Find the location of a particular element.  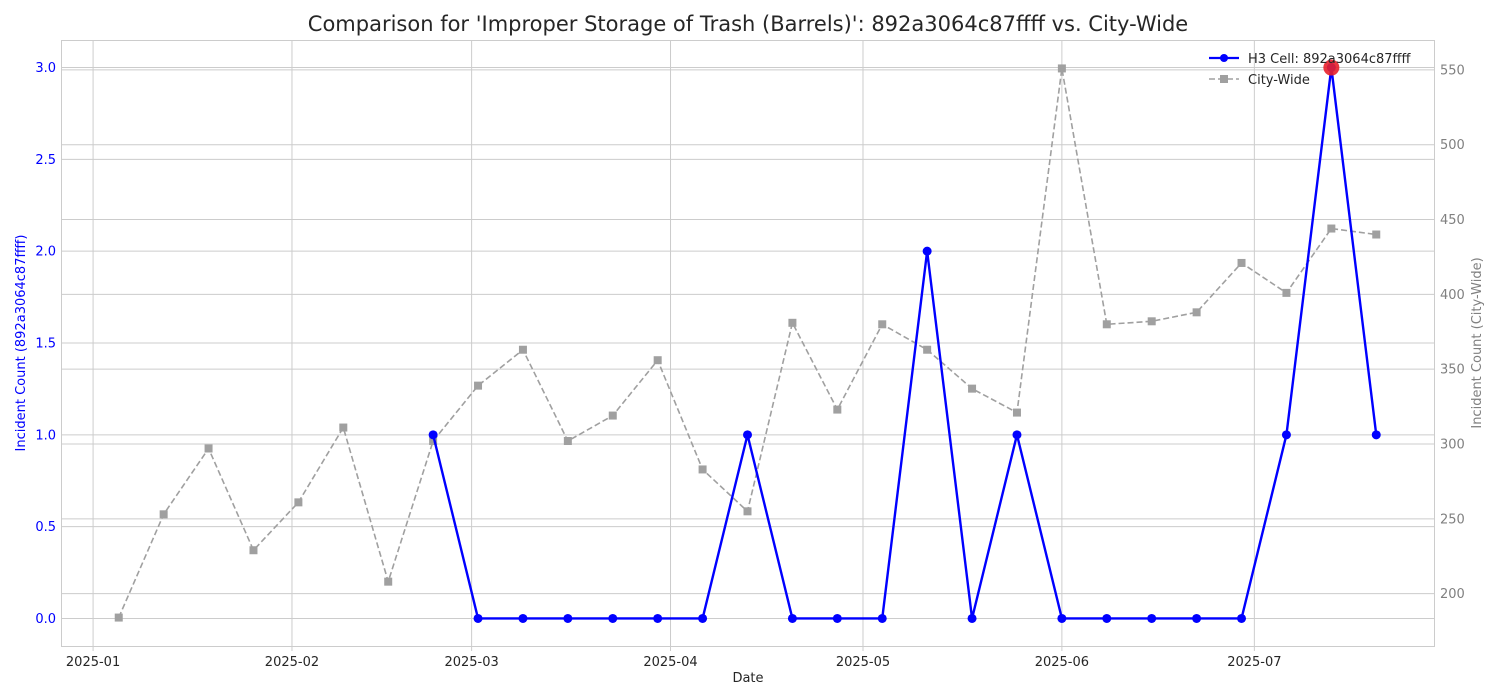

right-tick-label: 300 is located at coordinates (1452, 445).